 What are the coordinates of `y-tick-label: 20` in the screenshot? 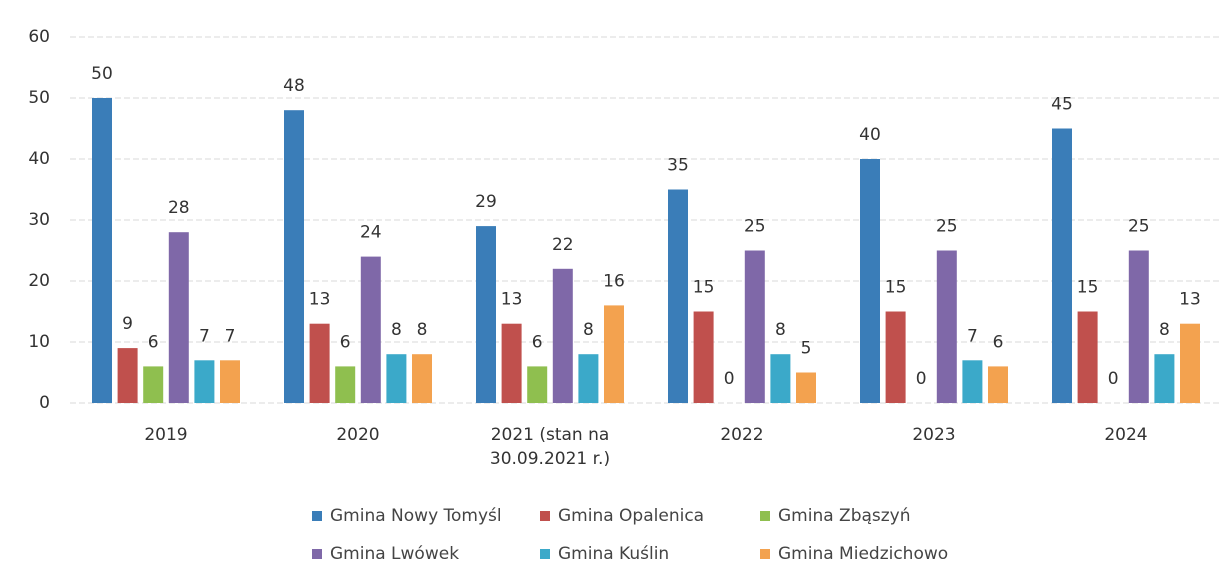 It's located at (39, 281).